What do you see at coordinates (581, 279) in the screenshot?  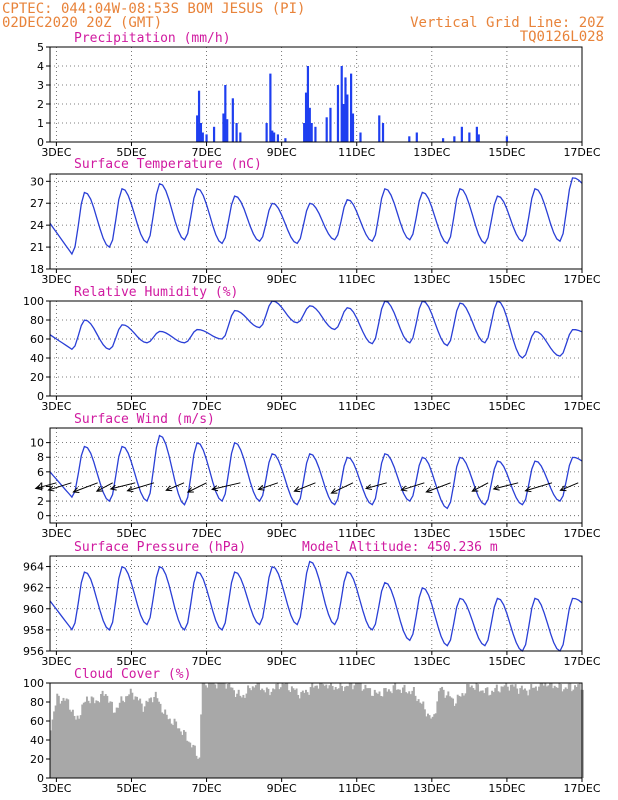 I see `temperature-xtick-label: 17DEC` at bounding box center [581, 279].